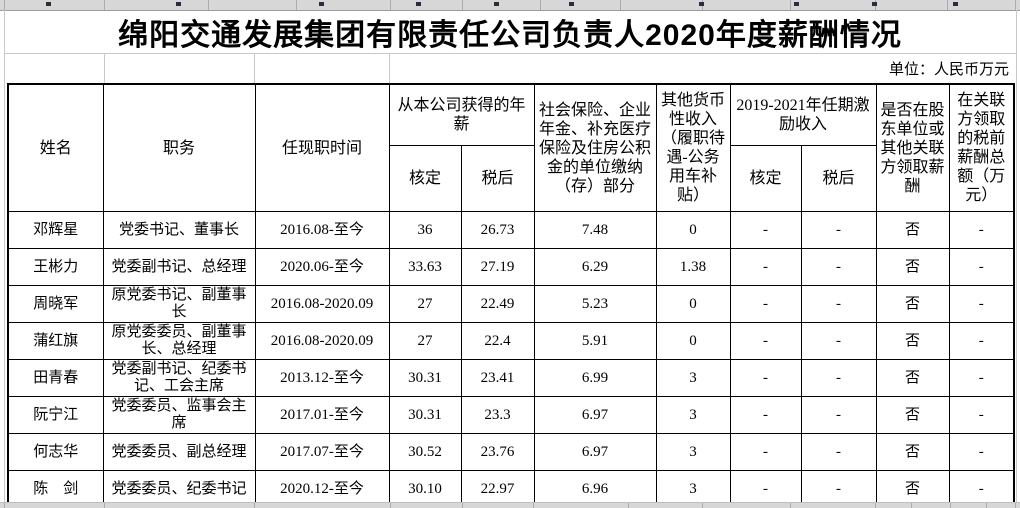 This screenshot has height=508, width=1020. I want to click on cell-salary-after-tax: 23.41, so click(497, 378).